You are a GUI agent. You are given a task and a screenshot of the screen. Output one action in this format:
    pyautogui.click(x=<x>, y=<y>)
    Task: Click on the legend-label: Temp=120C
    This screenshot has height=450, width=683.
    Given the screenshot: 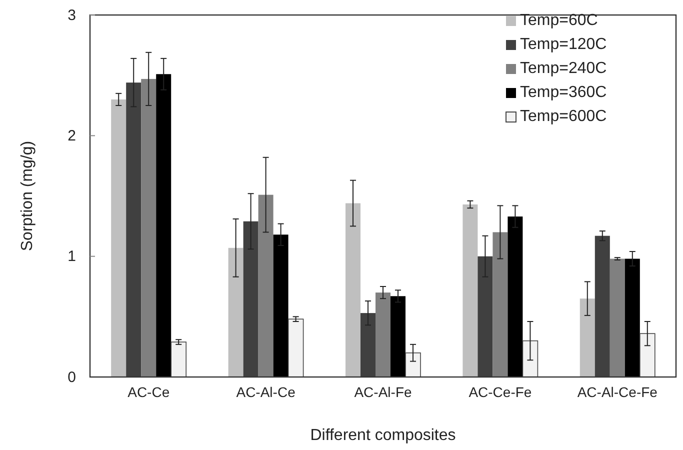 What is the action you would take?
    pyautogui.click(x=563, y=44)
    